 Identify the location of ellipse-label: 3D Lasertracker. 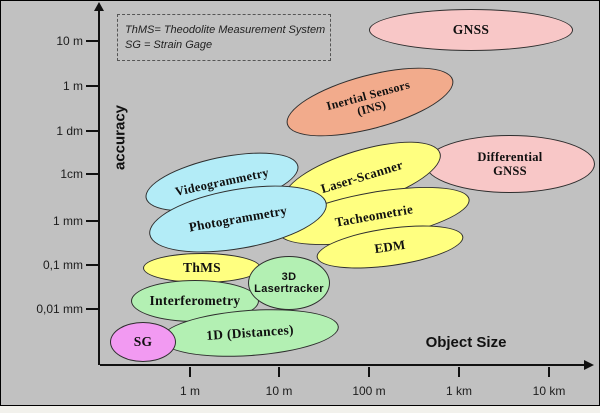
(289, 283).